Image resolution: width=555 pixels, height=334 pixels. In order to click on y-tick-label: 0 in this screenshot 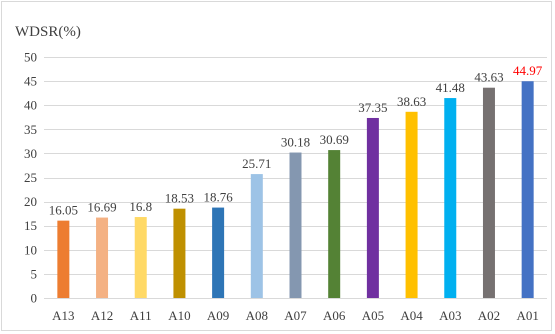, I will do `click(34, 298)`.